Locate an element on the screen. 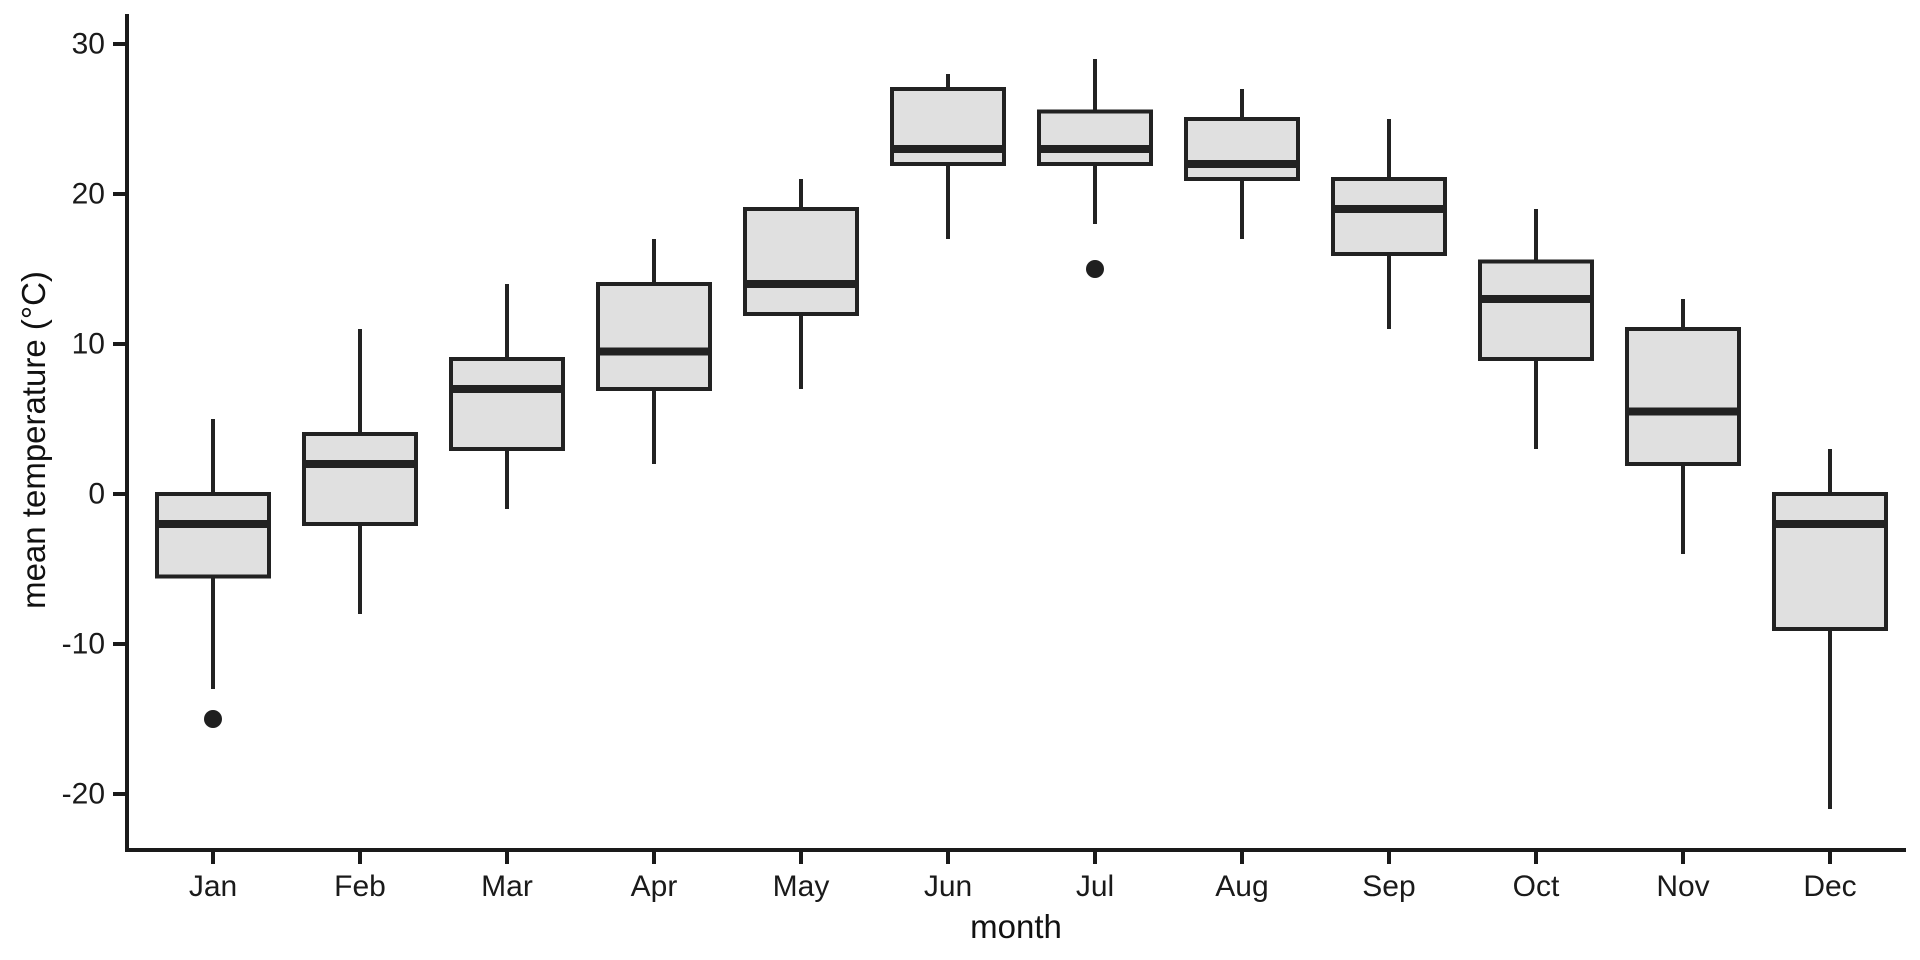 Image resolution: width=1920 pixels, height=960 pixels. boxplot-group-jan is located at coordinates (213, 573).